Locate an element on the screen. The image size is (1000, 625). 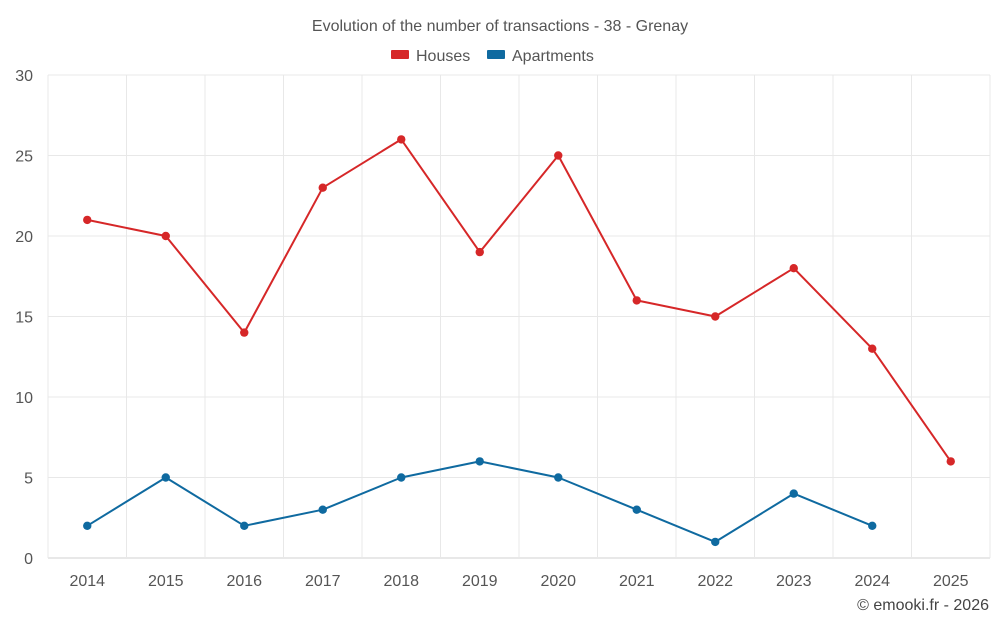
x-tick-label: 2022 is located at coordinates (715, 581).